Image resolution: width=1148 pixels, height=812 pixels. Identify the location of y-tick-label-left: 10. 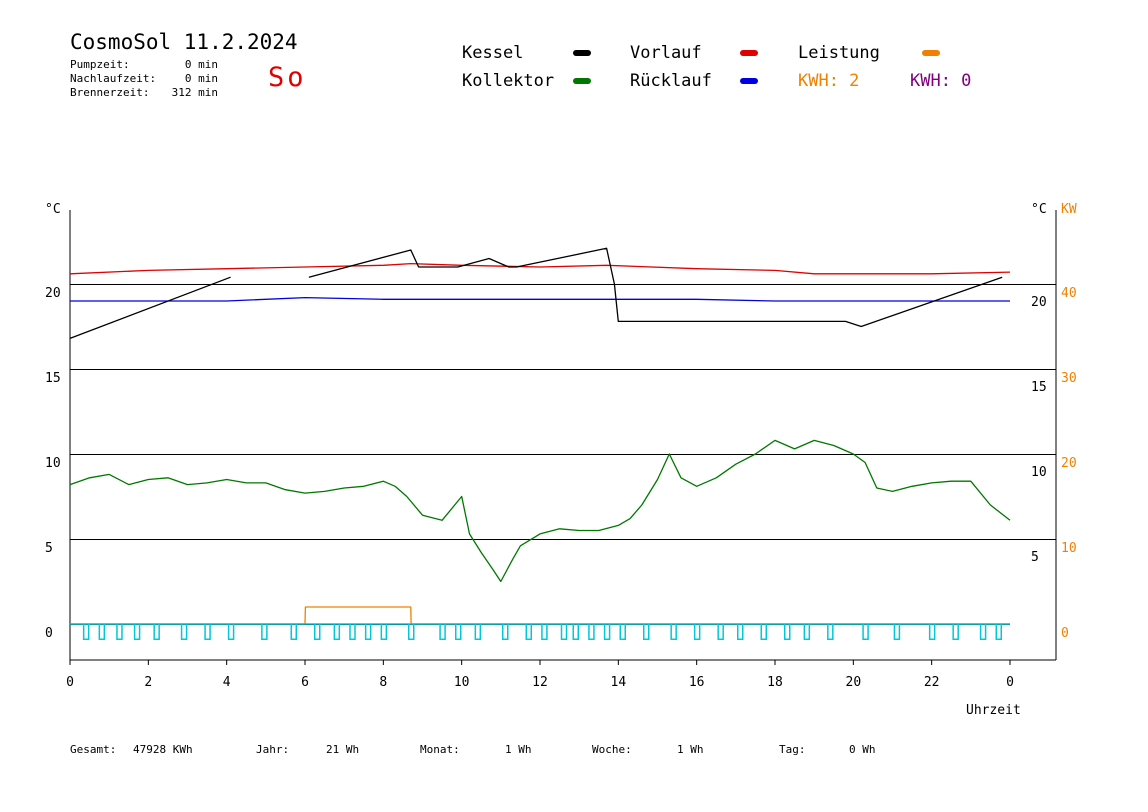
(53, 463).